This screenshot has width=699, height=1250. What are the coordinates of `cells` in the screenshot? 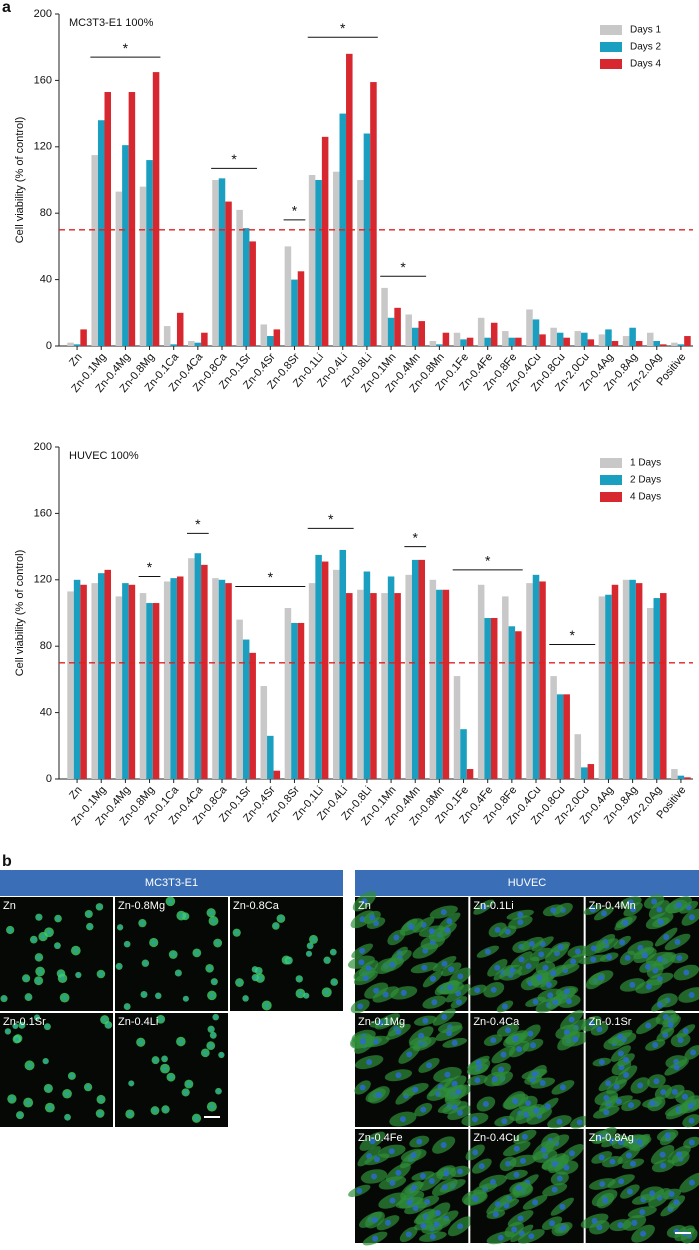 It's located at (53, 953).